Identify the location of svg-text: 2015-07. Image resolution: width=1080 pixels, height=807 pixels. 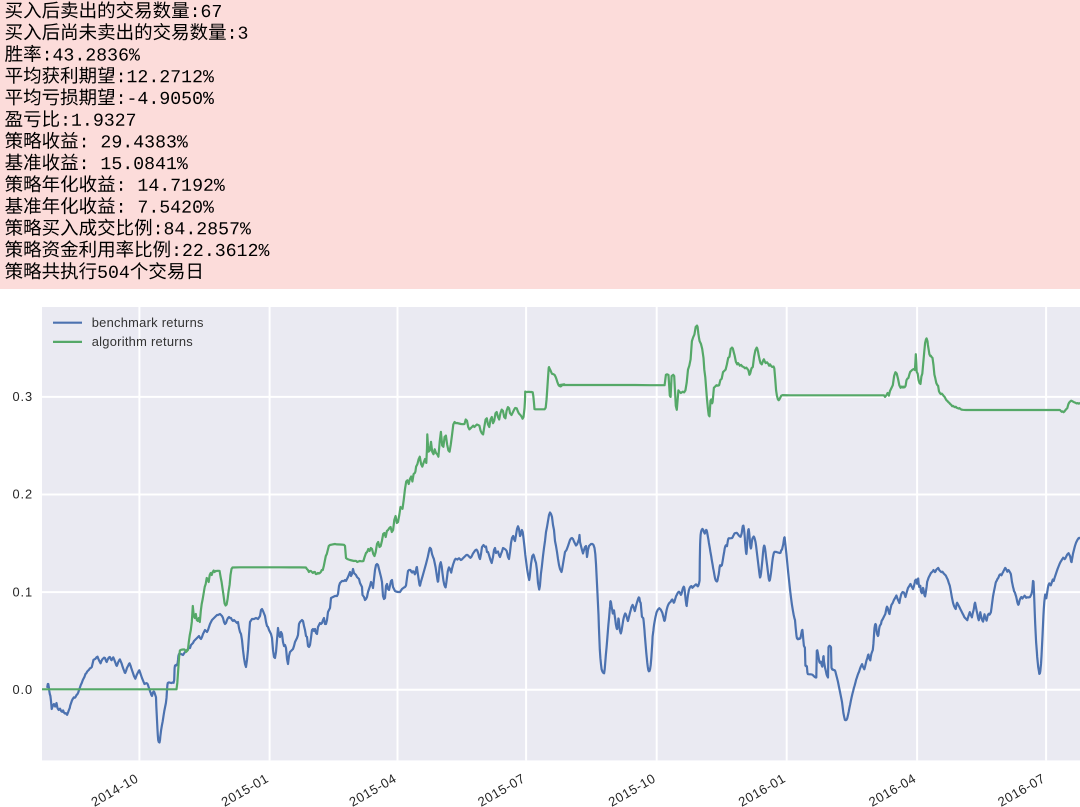
(501, 789).